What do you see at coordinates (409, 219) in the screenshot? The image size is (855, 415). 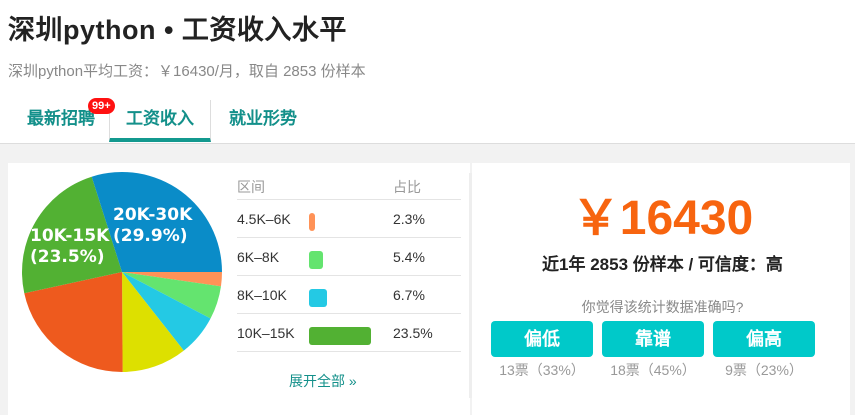 I see `range-percent: 2.3%` at bounding box center [409, 219].